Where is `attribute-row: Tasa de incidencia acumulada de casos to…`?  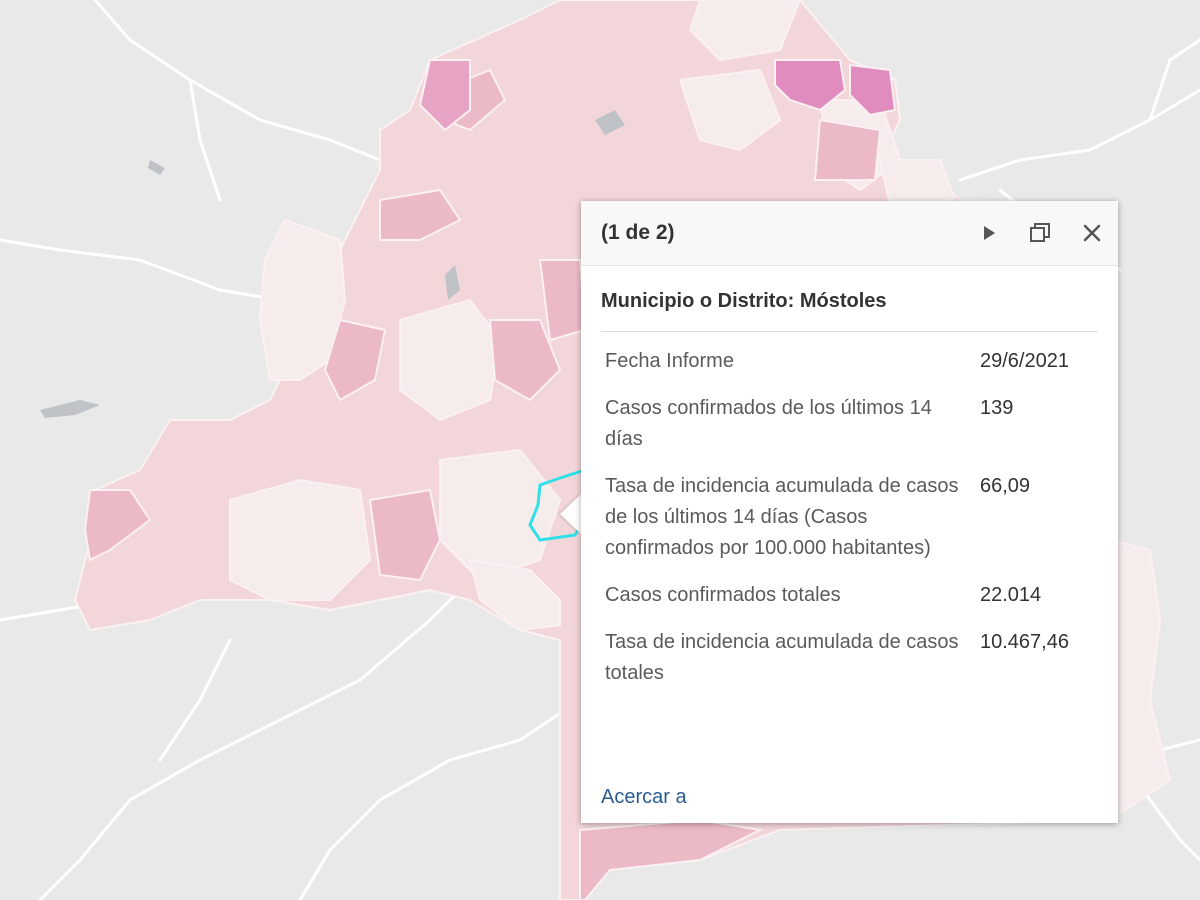 attribute-row: Tasa de incidencia acumulada de casos to… is located at coordinates (853, 658).